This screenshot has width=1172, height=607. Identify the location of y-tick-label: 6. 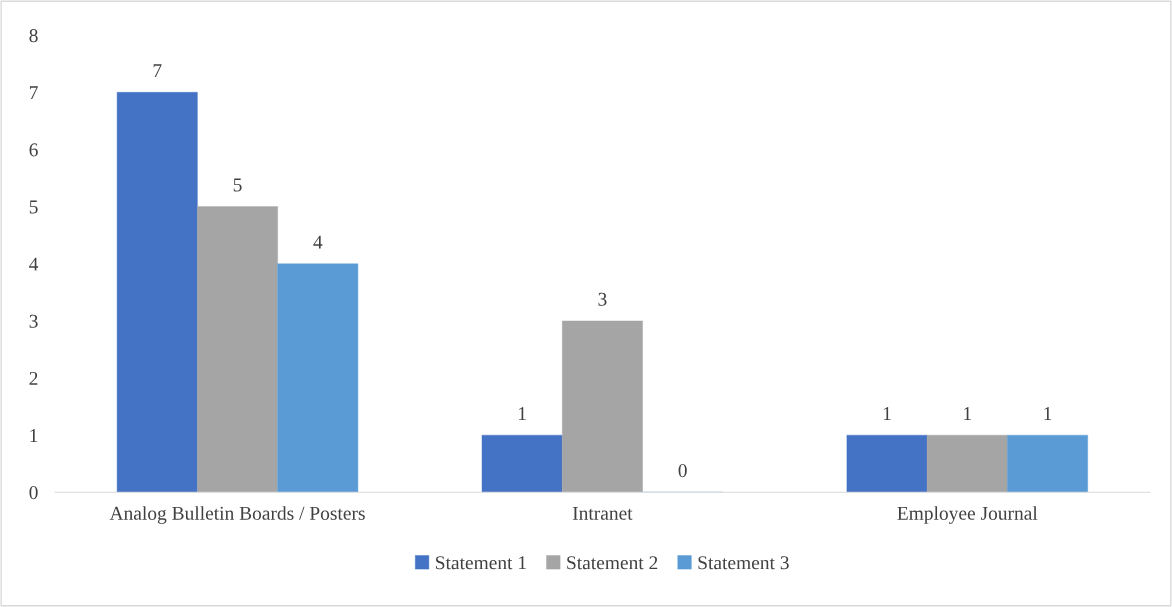
(33, 150).